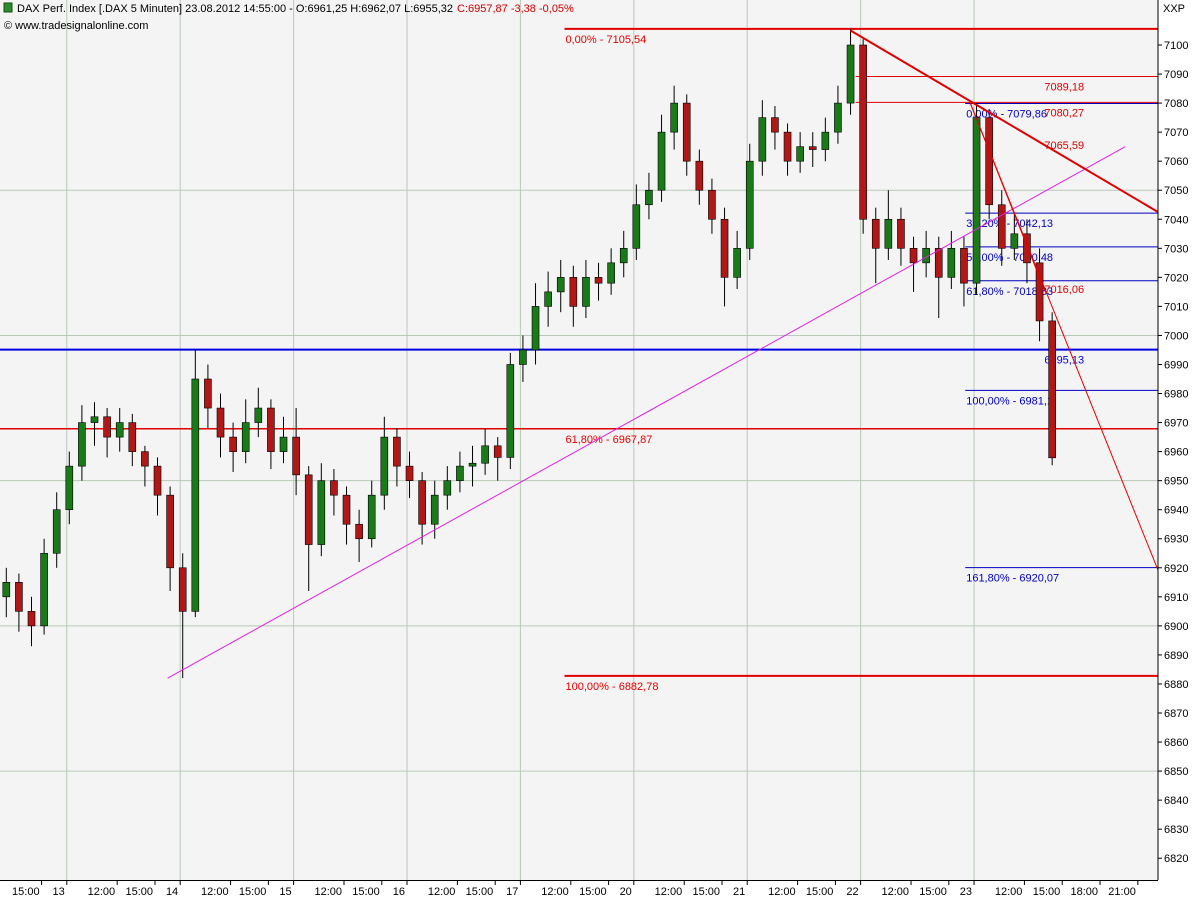 Image resolution: width=1200 pixels, height=905 pixels. I want to click on y-tick-label: 6990, so click(1176, 365).